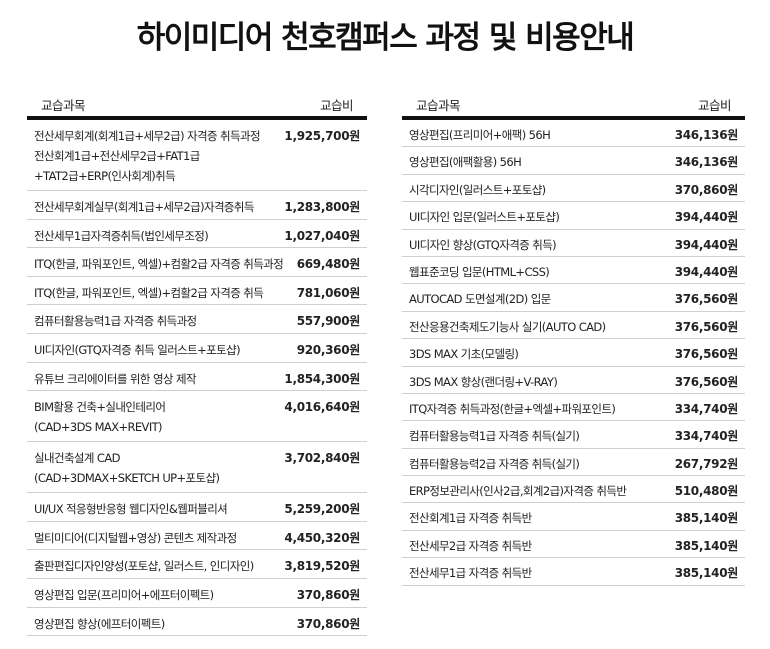 Image resolution: width=770 pixels, height=649 pixels. What do you see at coordinates (573, 298) in the screenshot?
I see `table-row: AUTOCAD 도면설계(2D) 입문 376,560원` at bounding box center [573, 298].